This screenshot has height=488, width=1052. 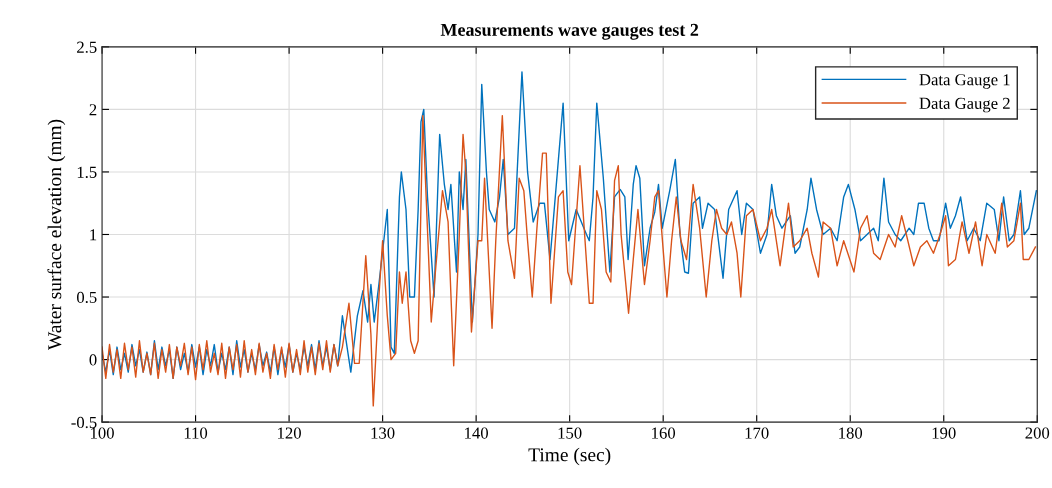 What do you see at coordinates (569, 456) in the screenshot?
I see `x-axis-title: Time (sec)` at bounding box center [569, 456].